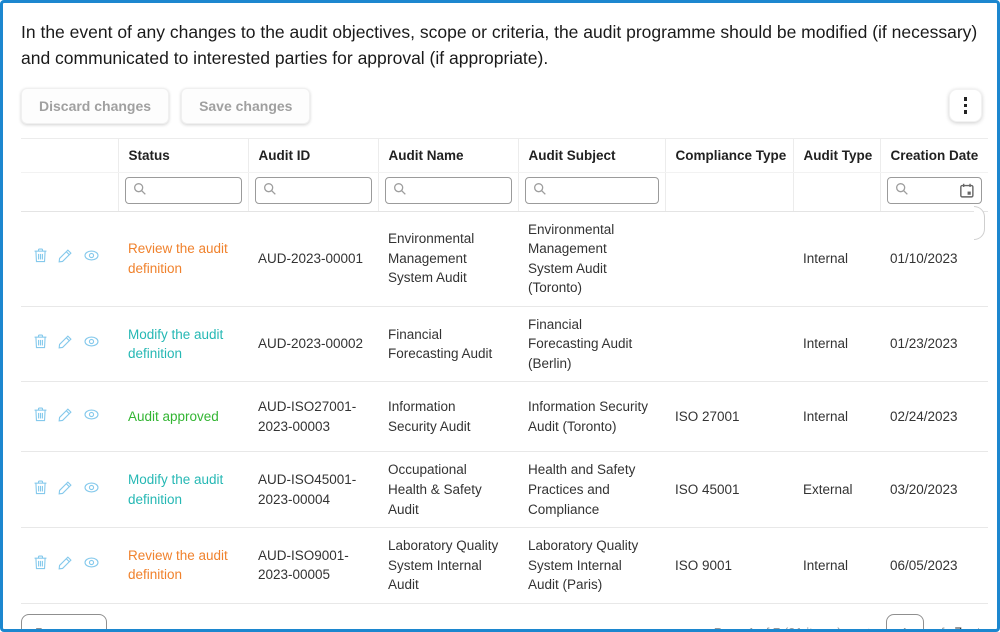 Image resolution: width=1000 pixels, height=632 pixels. What do you see at coordinates (183, 417) in the screenshot?
I see `status-cell: Audit approved` at bounding box center [183, 417].